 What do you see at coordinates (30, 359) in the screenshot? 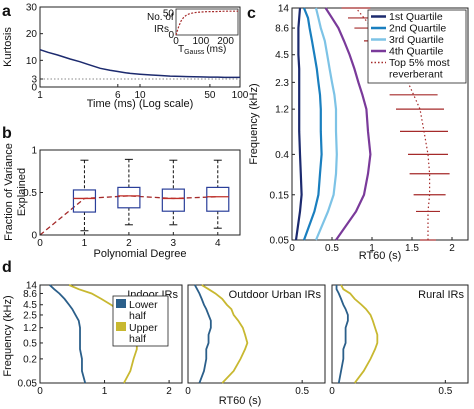
I see `panel-d-ytick-label: 0.2` at bounding box center [30, 359].